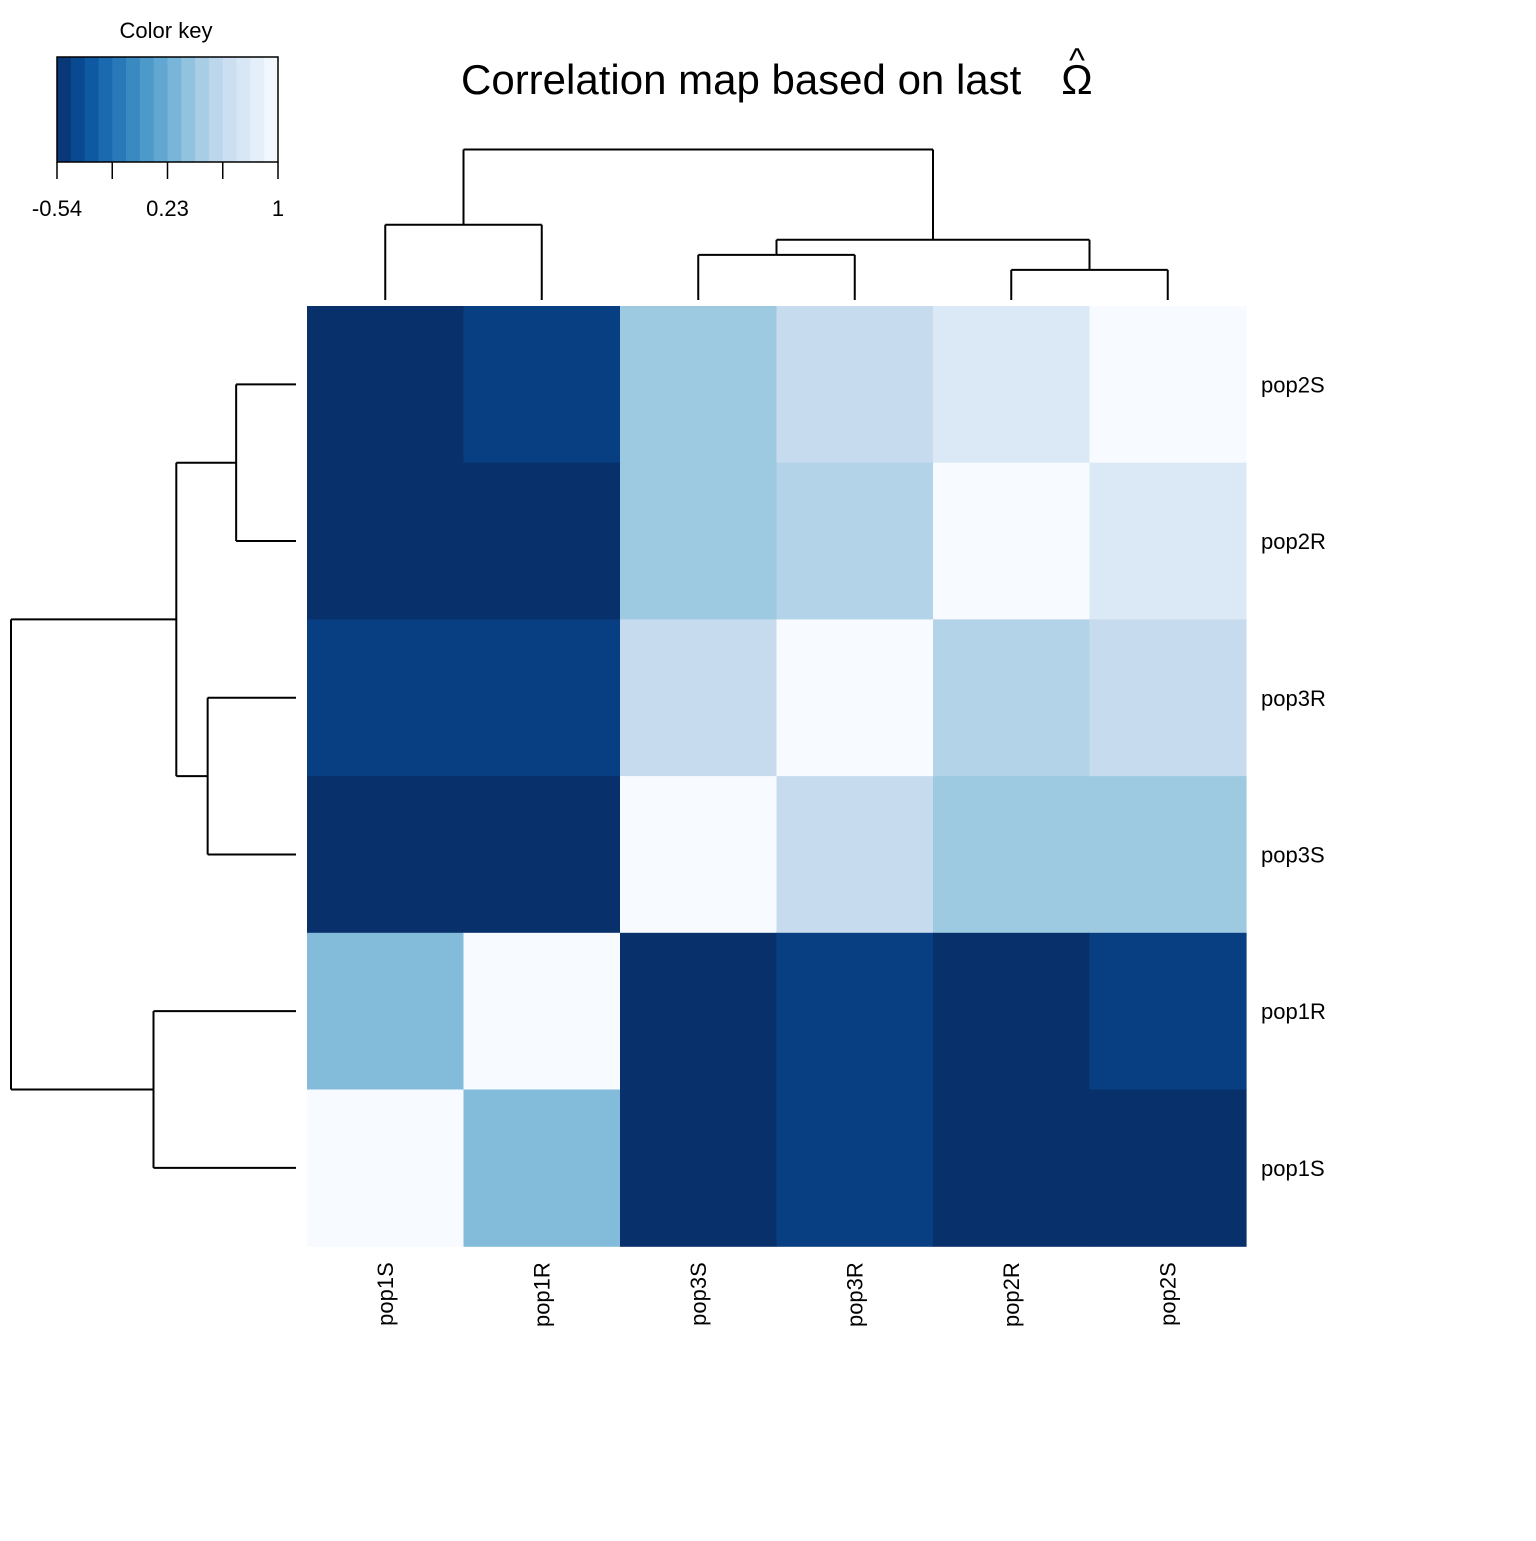  I want to click on row-label: pop3S, so click(1293, 854).